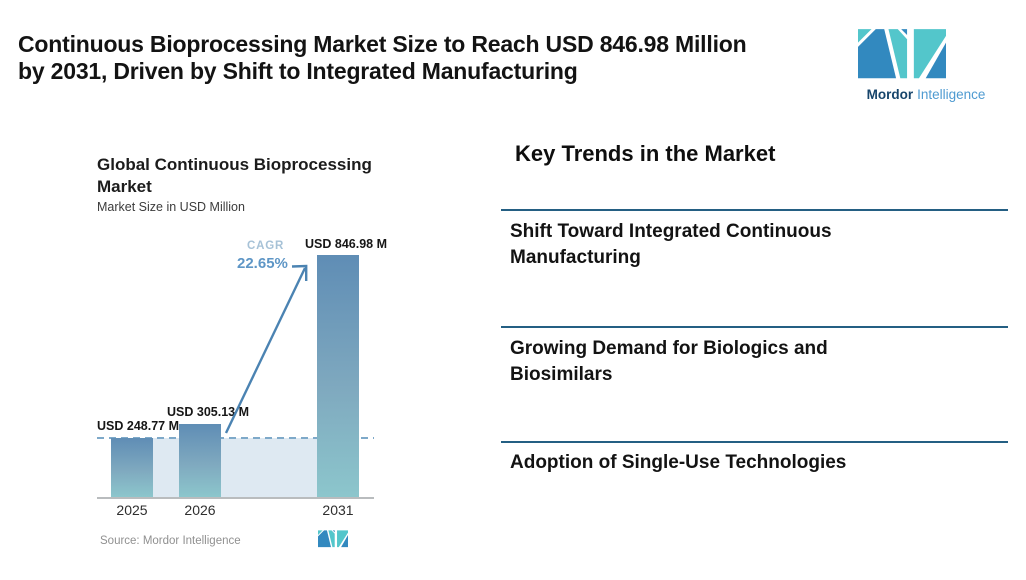 The height and width of the screenshot is (580, 1026). Describe the element at coordinates (678, 462) in the screenshot. I see `trend-item-3: Adoption of Single-Use Technologies` at that location.